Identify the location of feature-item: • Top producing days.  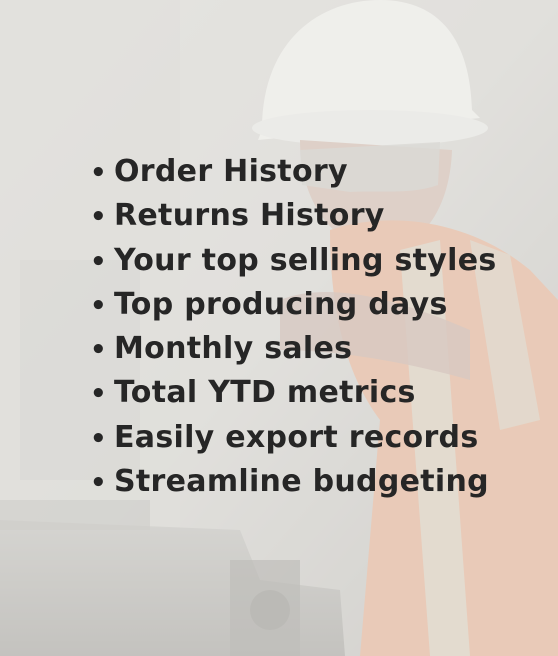
(293, 305).